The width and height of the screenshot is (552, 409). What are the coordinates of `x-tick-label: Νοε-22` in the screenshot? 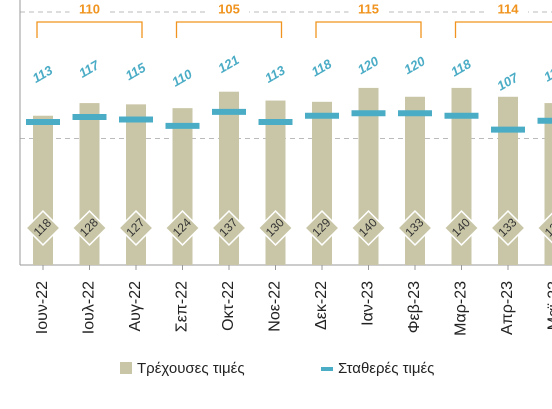 It's located at (275, 306).